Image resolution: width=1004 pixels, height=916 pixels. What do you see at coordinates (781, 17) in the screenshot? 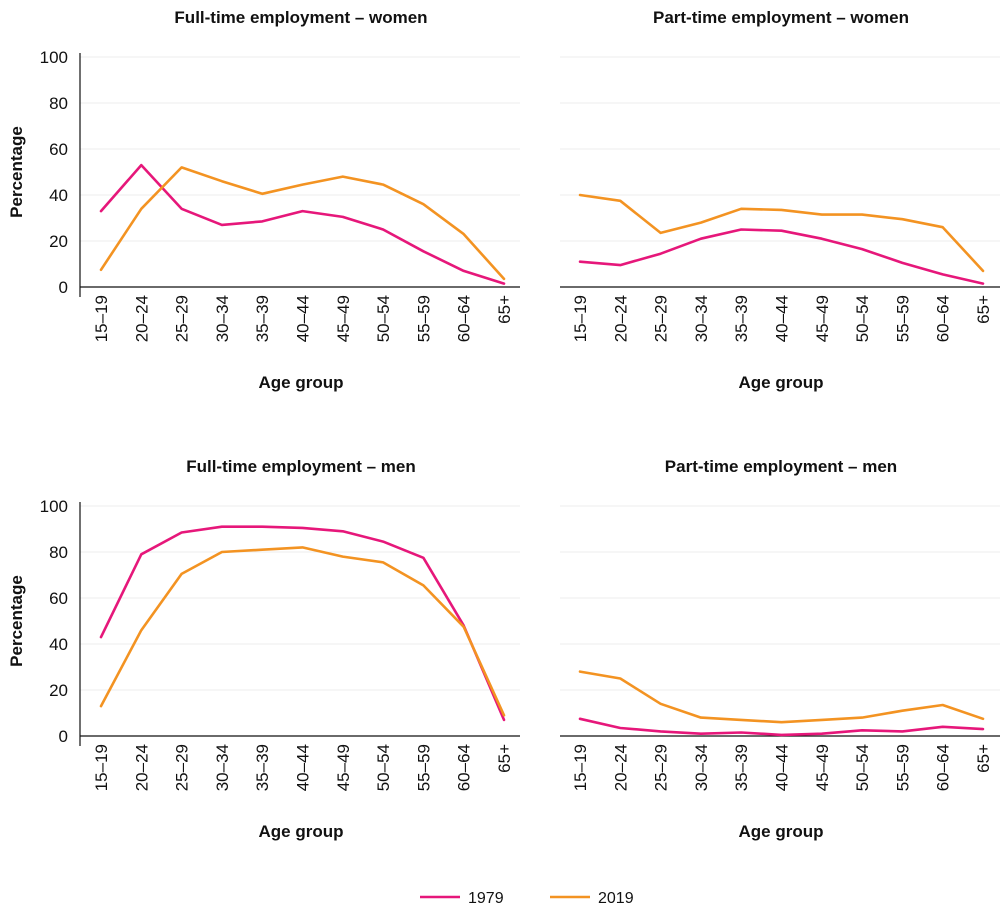
I see `panel-title: Part-time employment – women` at bounding box center [781, 17].